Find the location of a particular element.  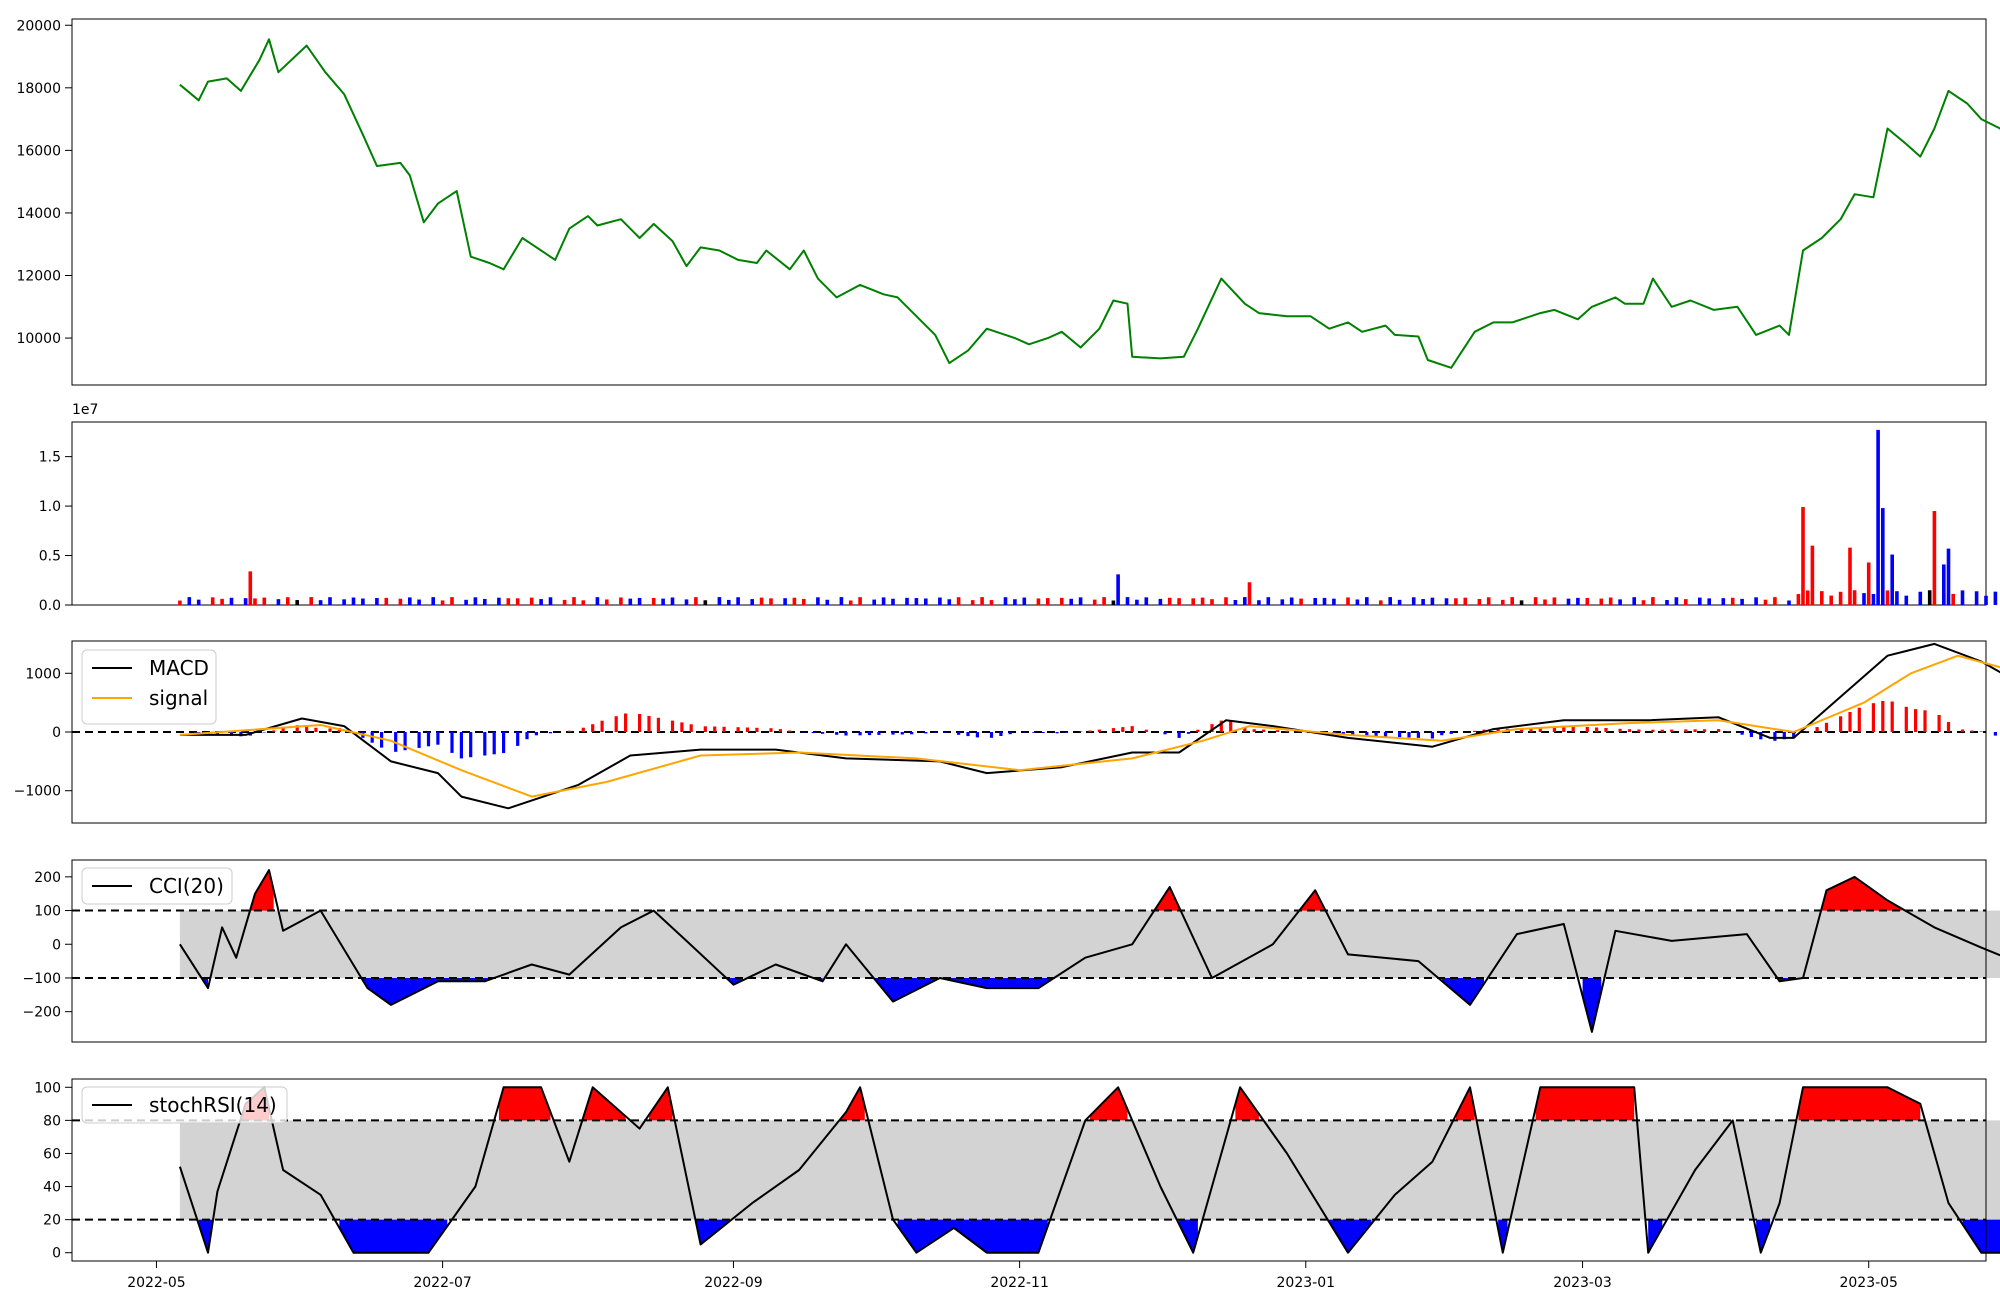

ytick-label: −100 is located at coordinates (42, 979).